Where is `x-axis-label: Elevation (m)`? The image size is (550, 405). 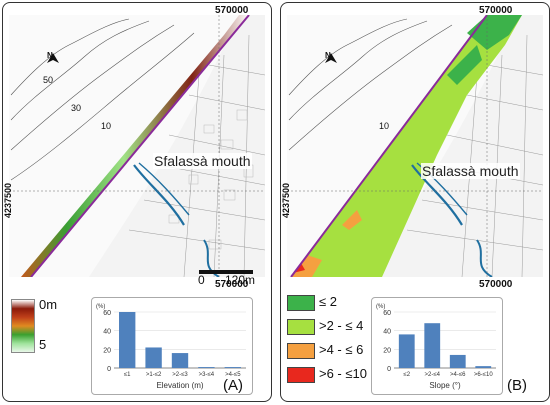
x-axis-label: Elevation (m) is located at coordinates (179, 385).